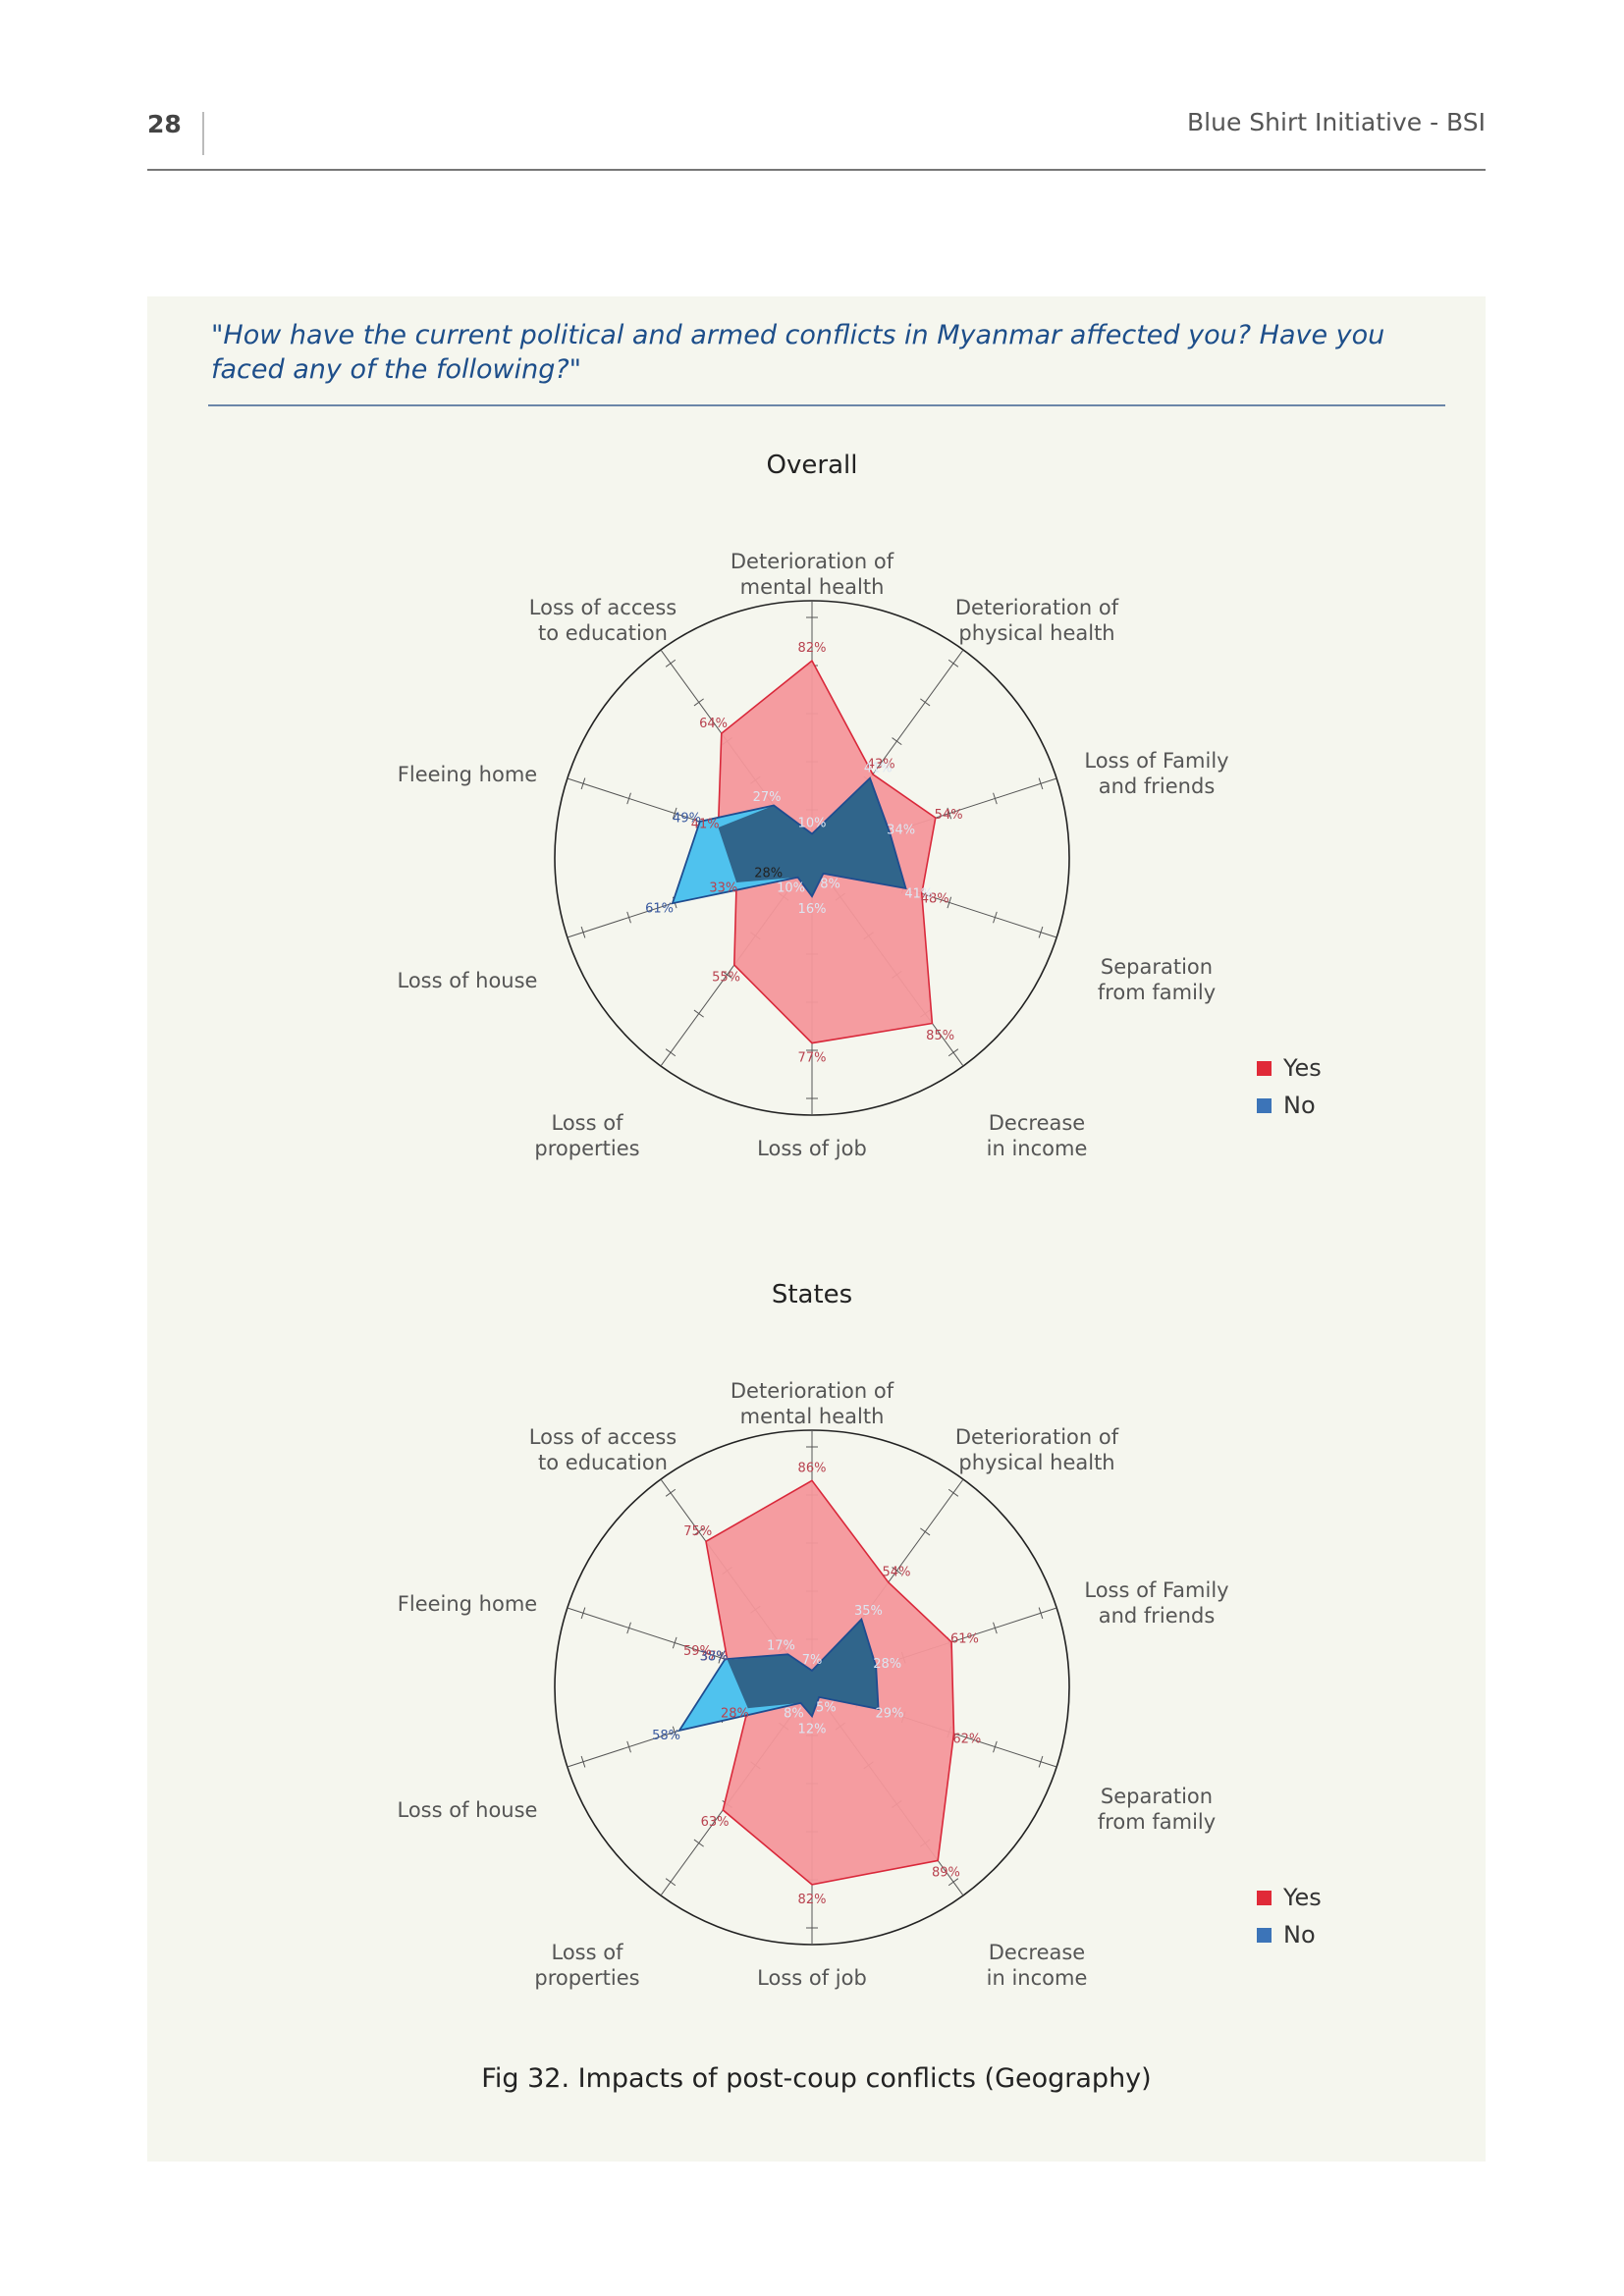 The width and height of the screenshot is (1624, 2296). What do you see at coordinates (768, 873) in the screenshot?
I see `data-label-extra: 28%` at bounding box center [768, 873].